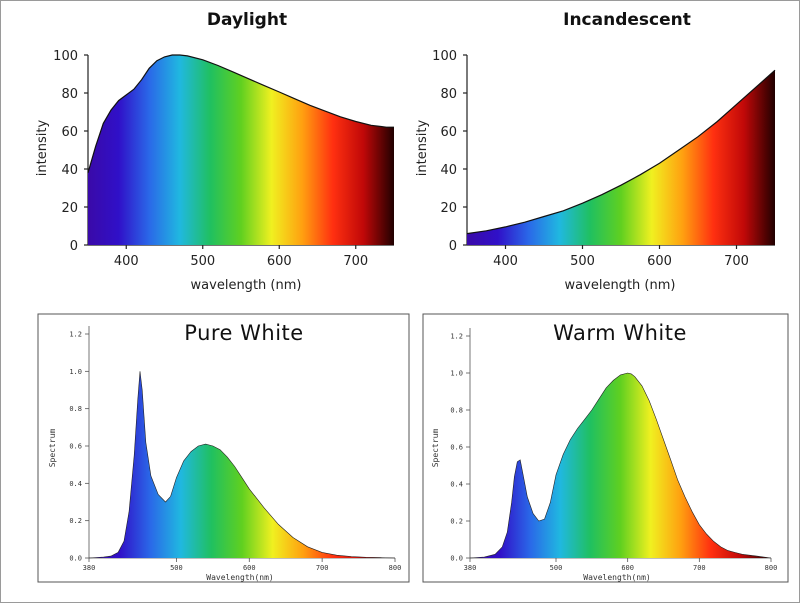  What do you see at coordinates (65, 56) in the screenshot?
I see `daylight-y-tick-label: 100` at bounding box center [65, 56].